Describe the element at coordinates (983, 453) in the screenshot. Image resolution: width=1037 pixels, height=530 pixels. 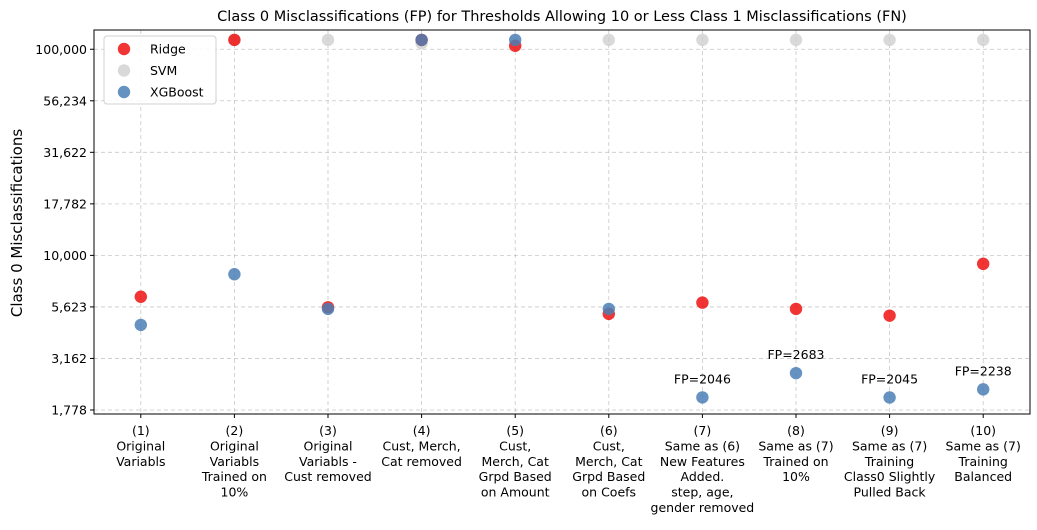
I see `x-tick-label: (10) Same as (7) Training Balanced` at that location.